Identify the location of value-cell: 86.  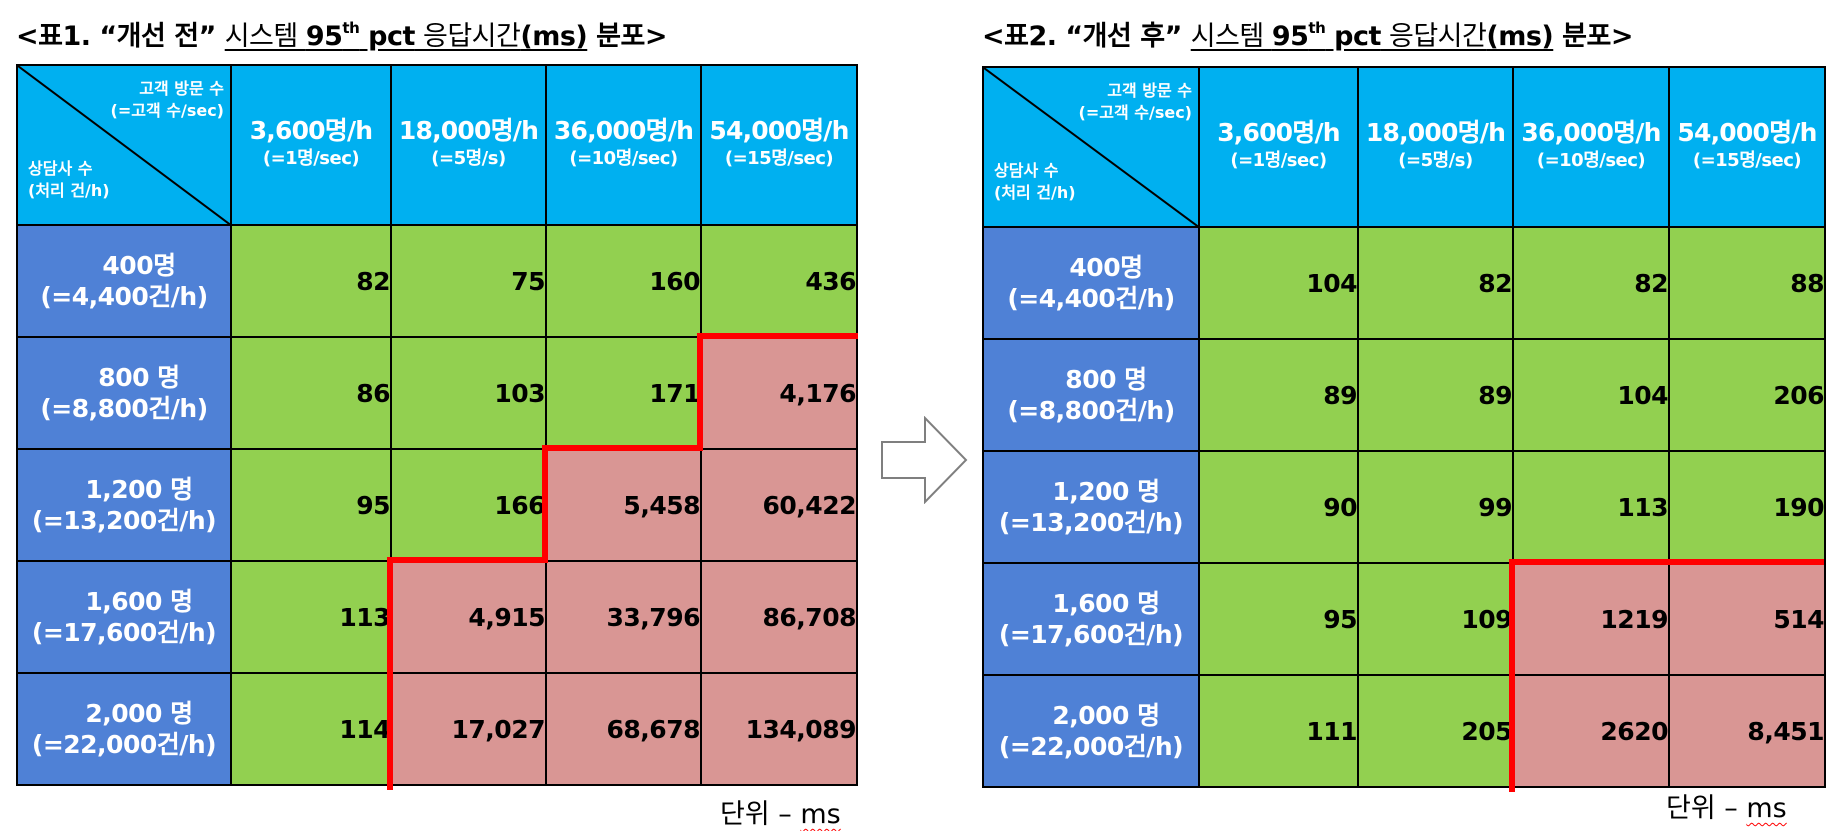
(311, 393).